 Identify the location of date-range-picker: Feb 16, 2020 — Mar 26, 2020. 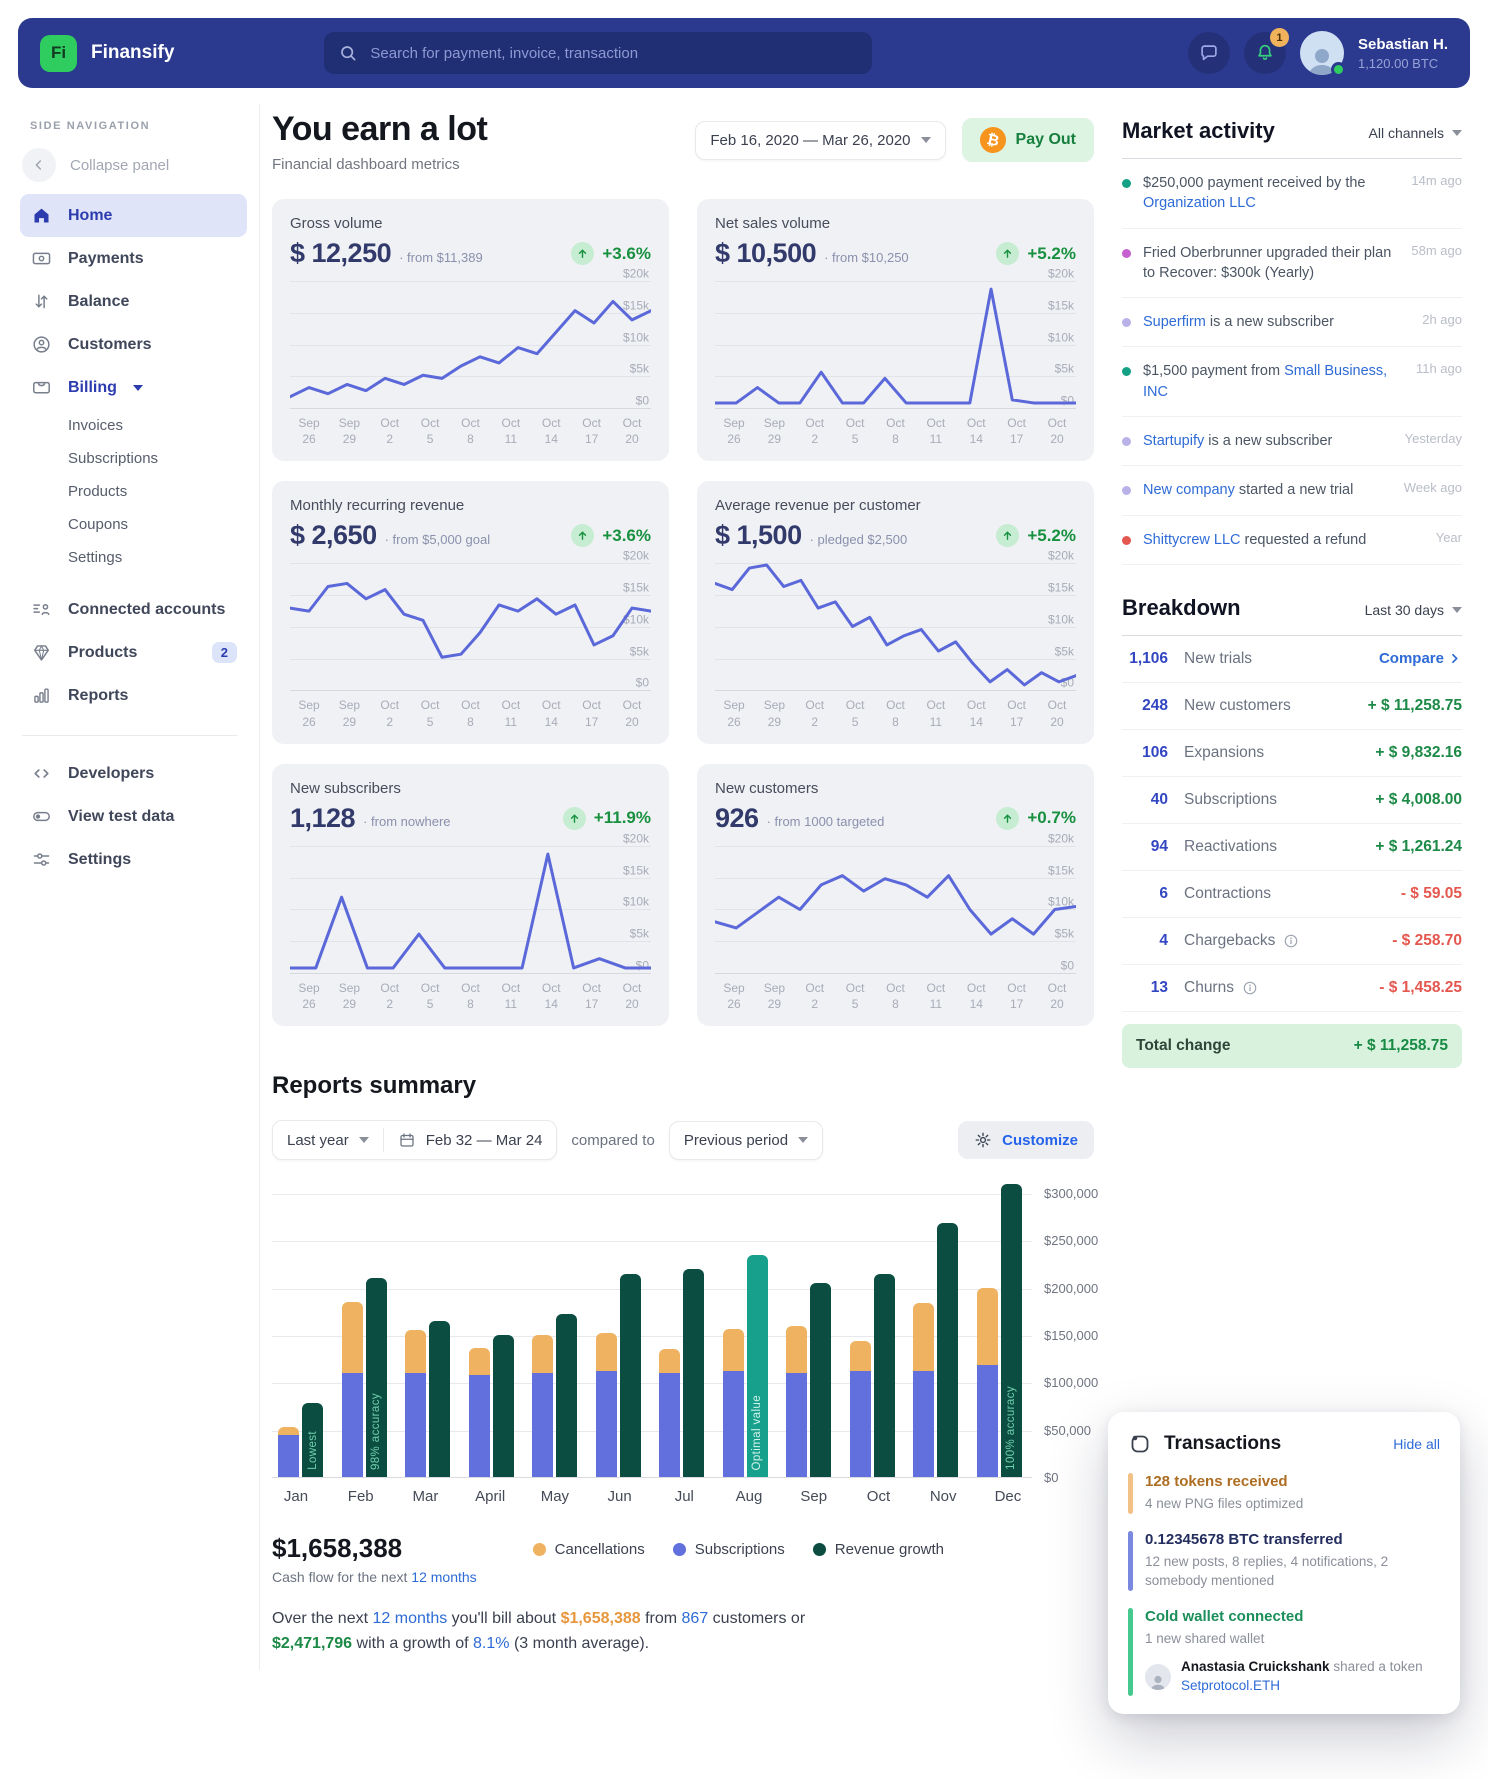
(820, 140).